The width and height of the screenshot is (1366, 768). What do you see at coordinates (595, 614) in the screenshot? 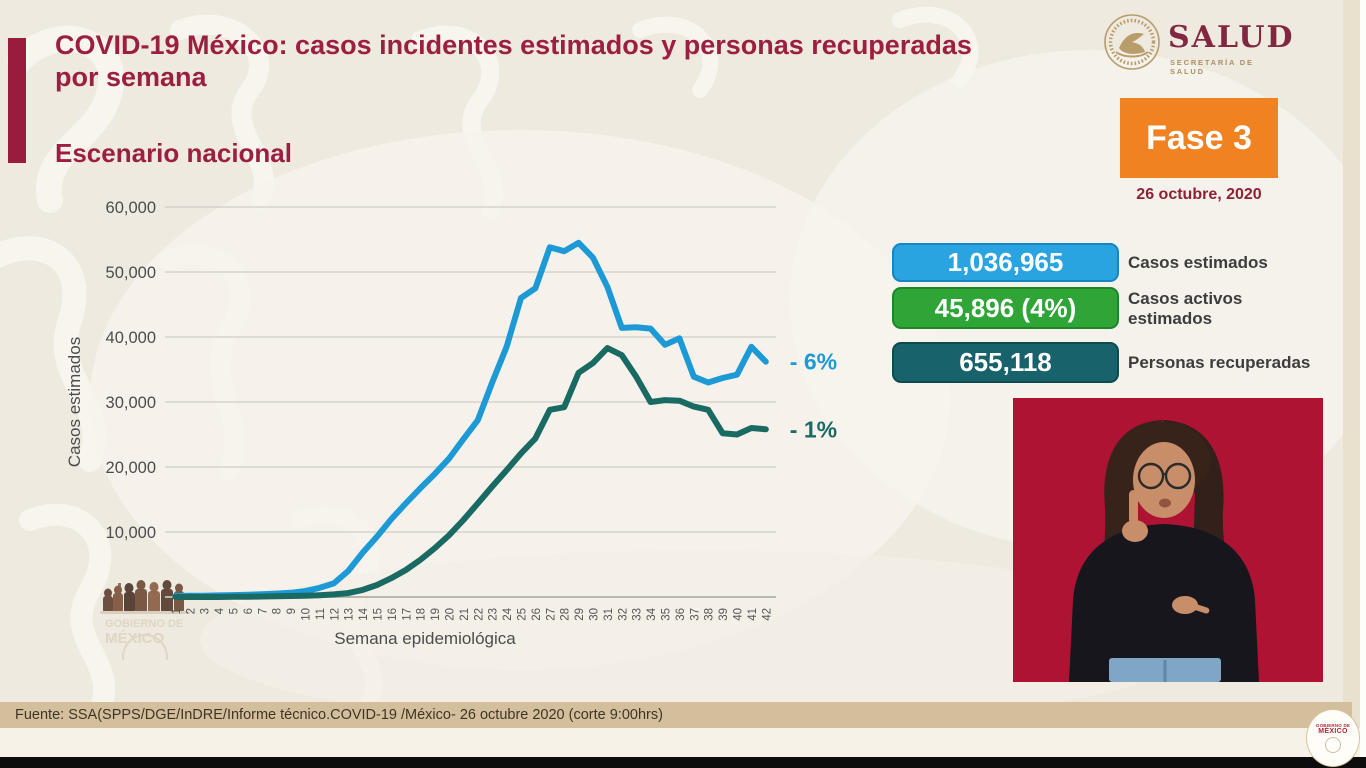
I see `svg-text: 30` at bounding box center [595, 614].